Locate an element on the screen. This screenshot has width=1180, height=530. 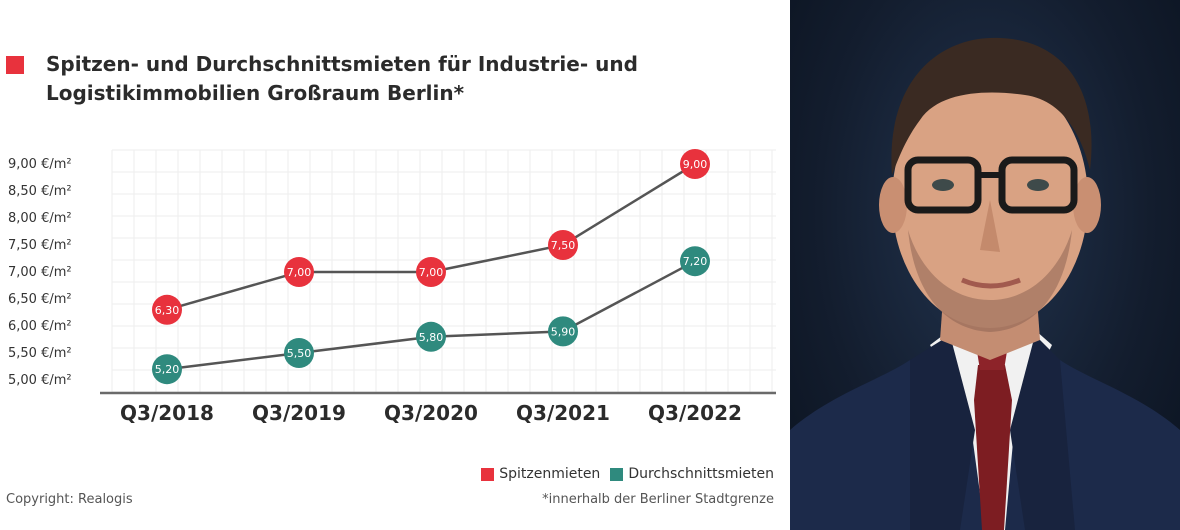
lapel-left is located at coordinates (942, 432).